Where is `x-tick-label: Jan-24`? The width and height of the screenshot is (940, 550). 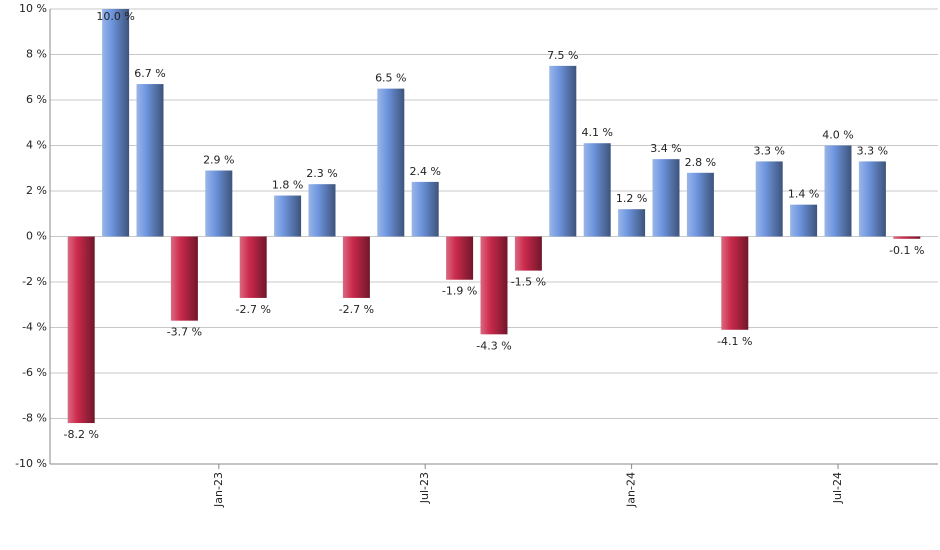
x-tick-label: Jan-24 is located at coordinates (631, 490).